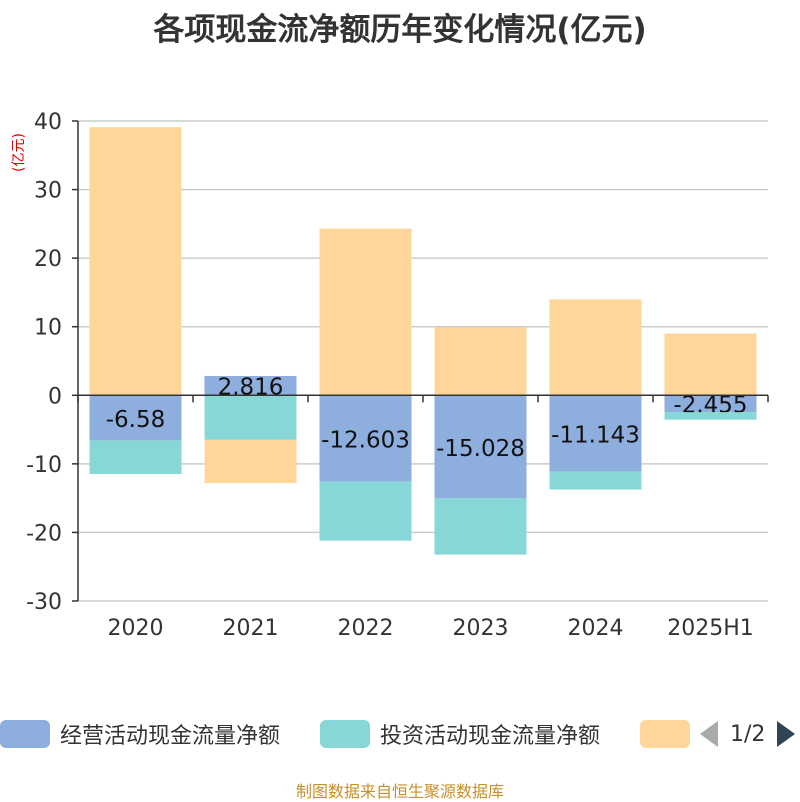  I want to click on legend: 经营活动现金流量净额 投资活动现金流量净额, so click(400, 736).